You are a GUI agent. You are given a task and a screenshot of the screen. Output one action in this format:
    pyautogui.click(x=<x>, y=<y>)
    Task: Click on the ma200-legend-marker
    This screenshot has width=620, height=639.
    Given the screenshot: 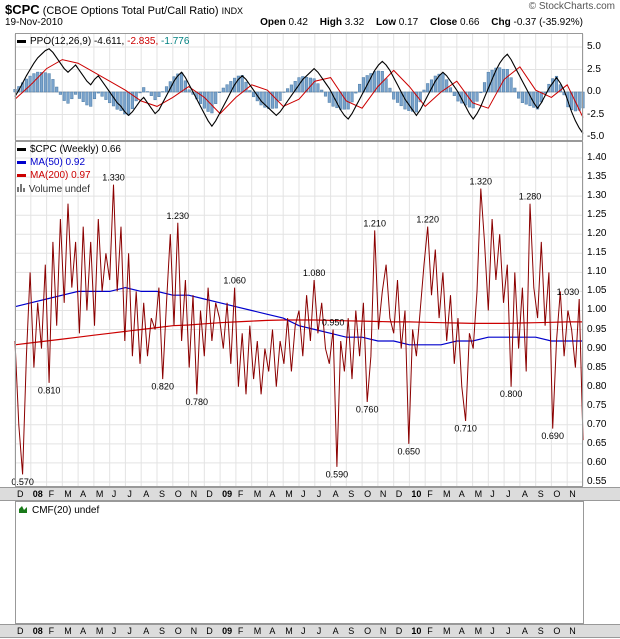 What is the action you would take?
    pyautogui.click(x=21, y=175)
    